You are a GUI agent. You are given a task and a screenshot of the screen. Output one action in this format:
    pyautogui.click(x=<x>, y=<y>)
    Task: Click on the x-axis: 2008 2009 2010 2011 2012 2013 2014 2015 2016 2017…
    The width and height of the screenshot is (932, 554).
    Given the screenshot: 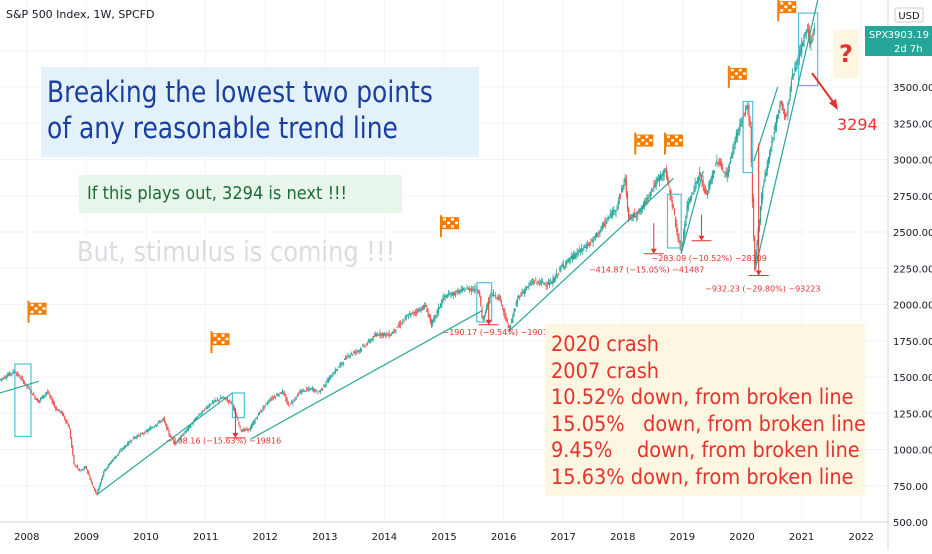 What is the action you would take?
    pyautogui.click(x=444, y=532)
    